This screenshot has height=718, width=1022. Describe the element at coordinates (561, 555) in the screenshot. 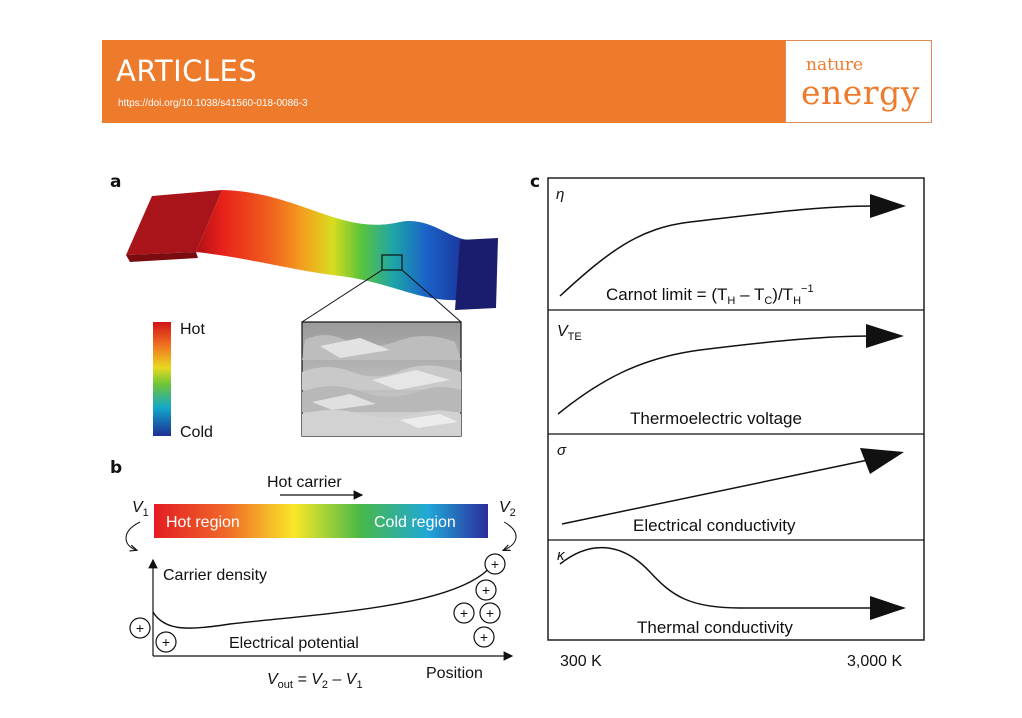

I see `kappa-symbol: κ` at that location.